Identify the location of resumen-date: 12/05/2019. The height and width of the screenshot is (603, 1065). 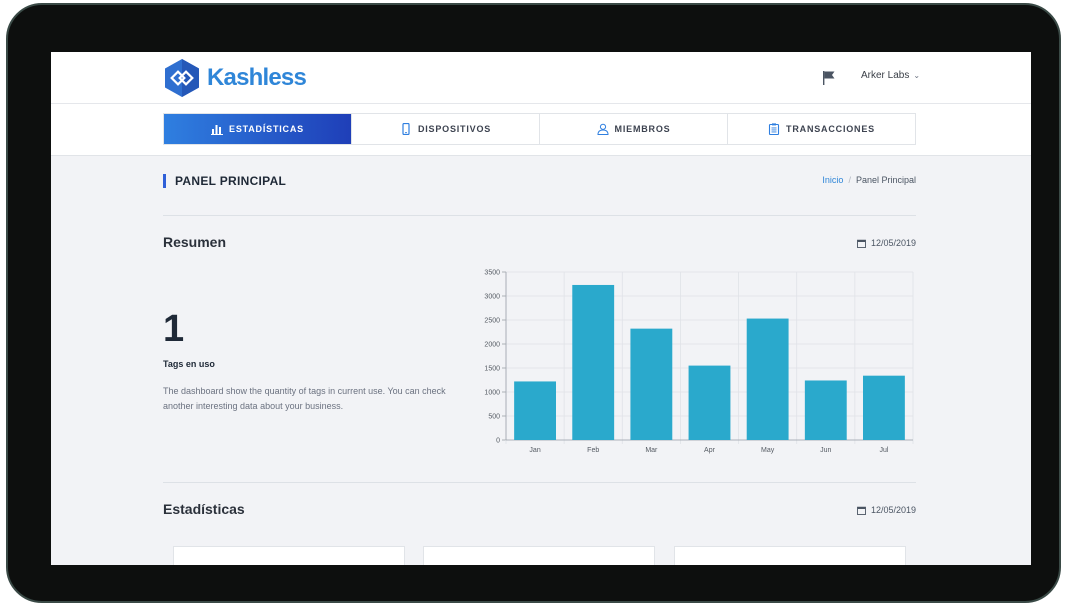
(886, 243).